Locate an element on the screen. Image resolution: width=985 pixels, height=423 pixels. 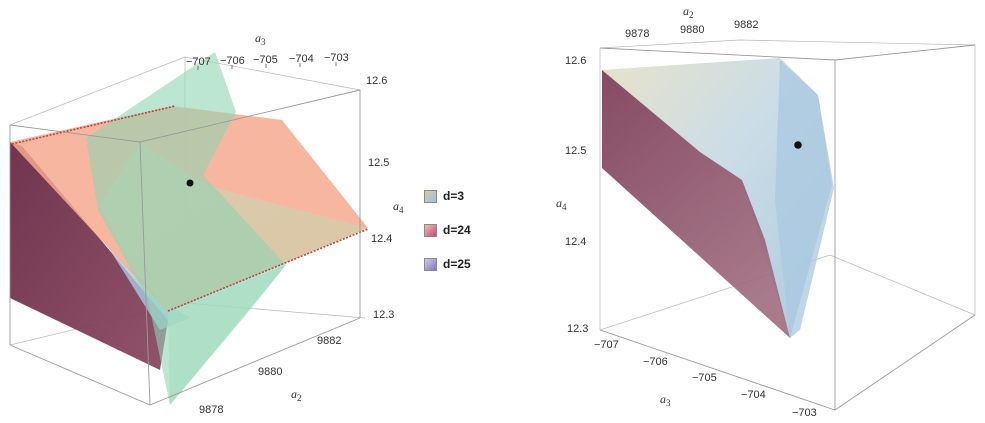
right-a3-tick-1: −706 is located at coordinates (655, 362).